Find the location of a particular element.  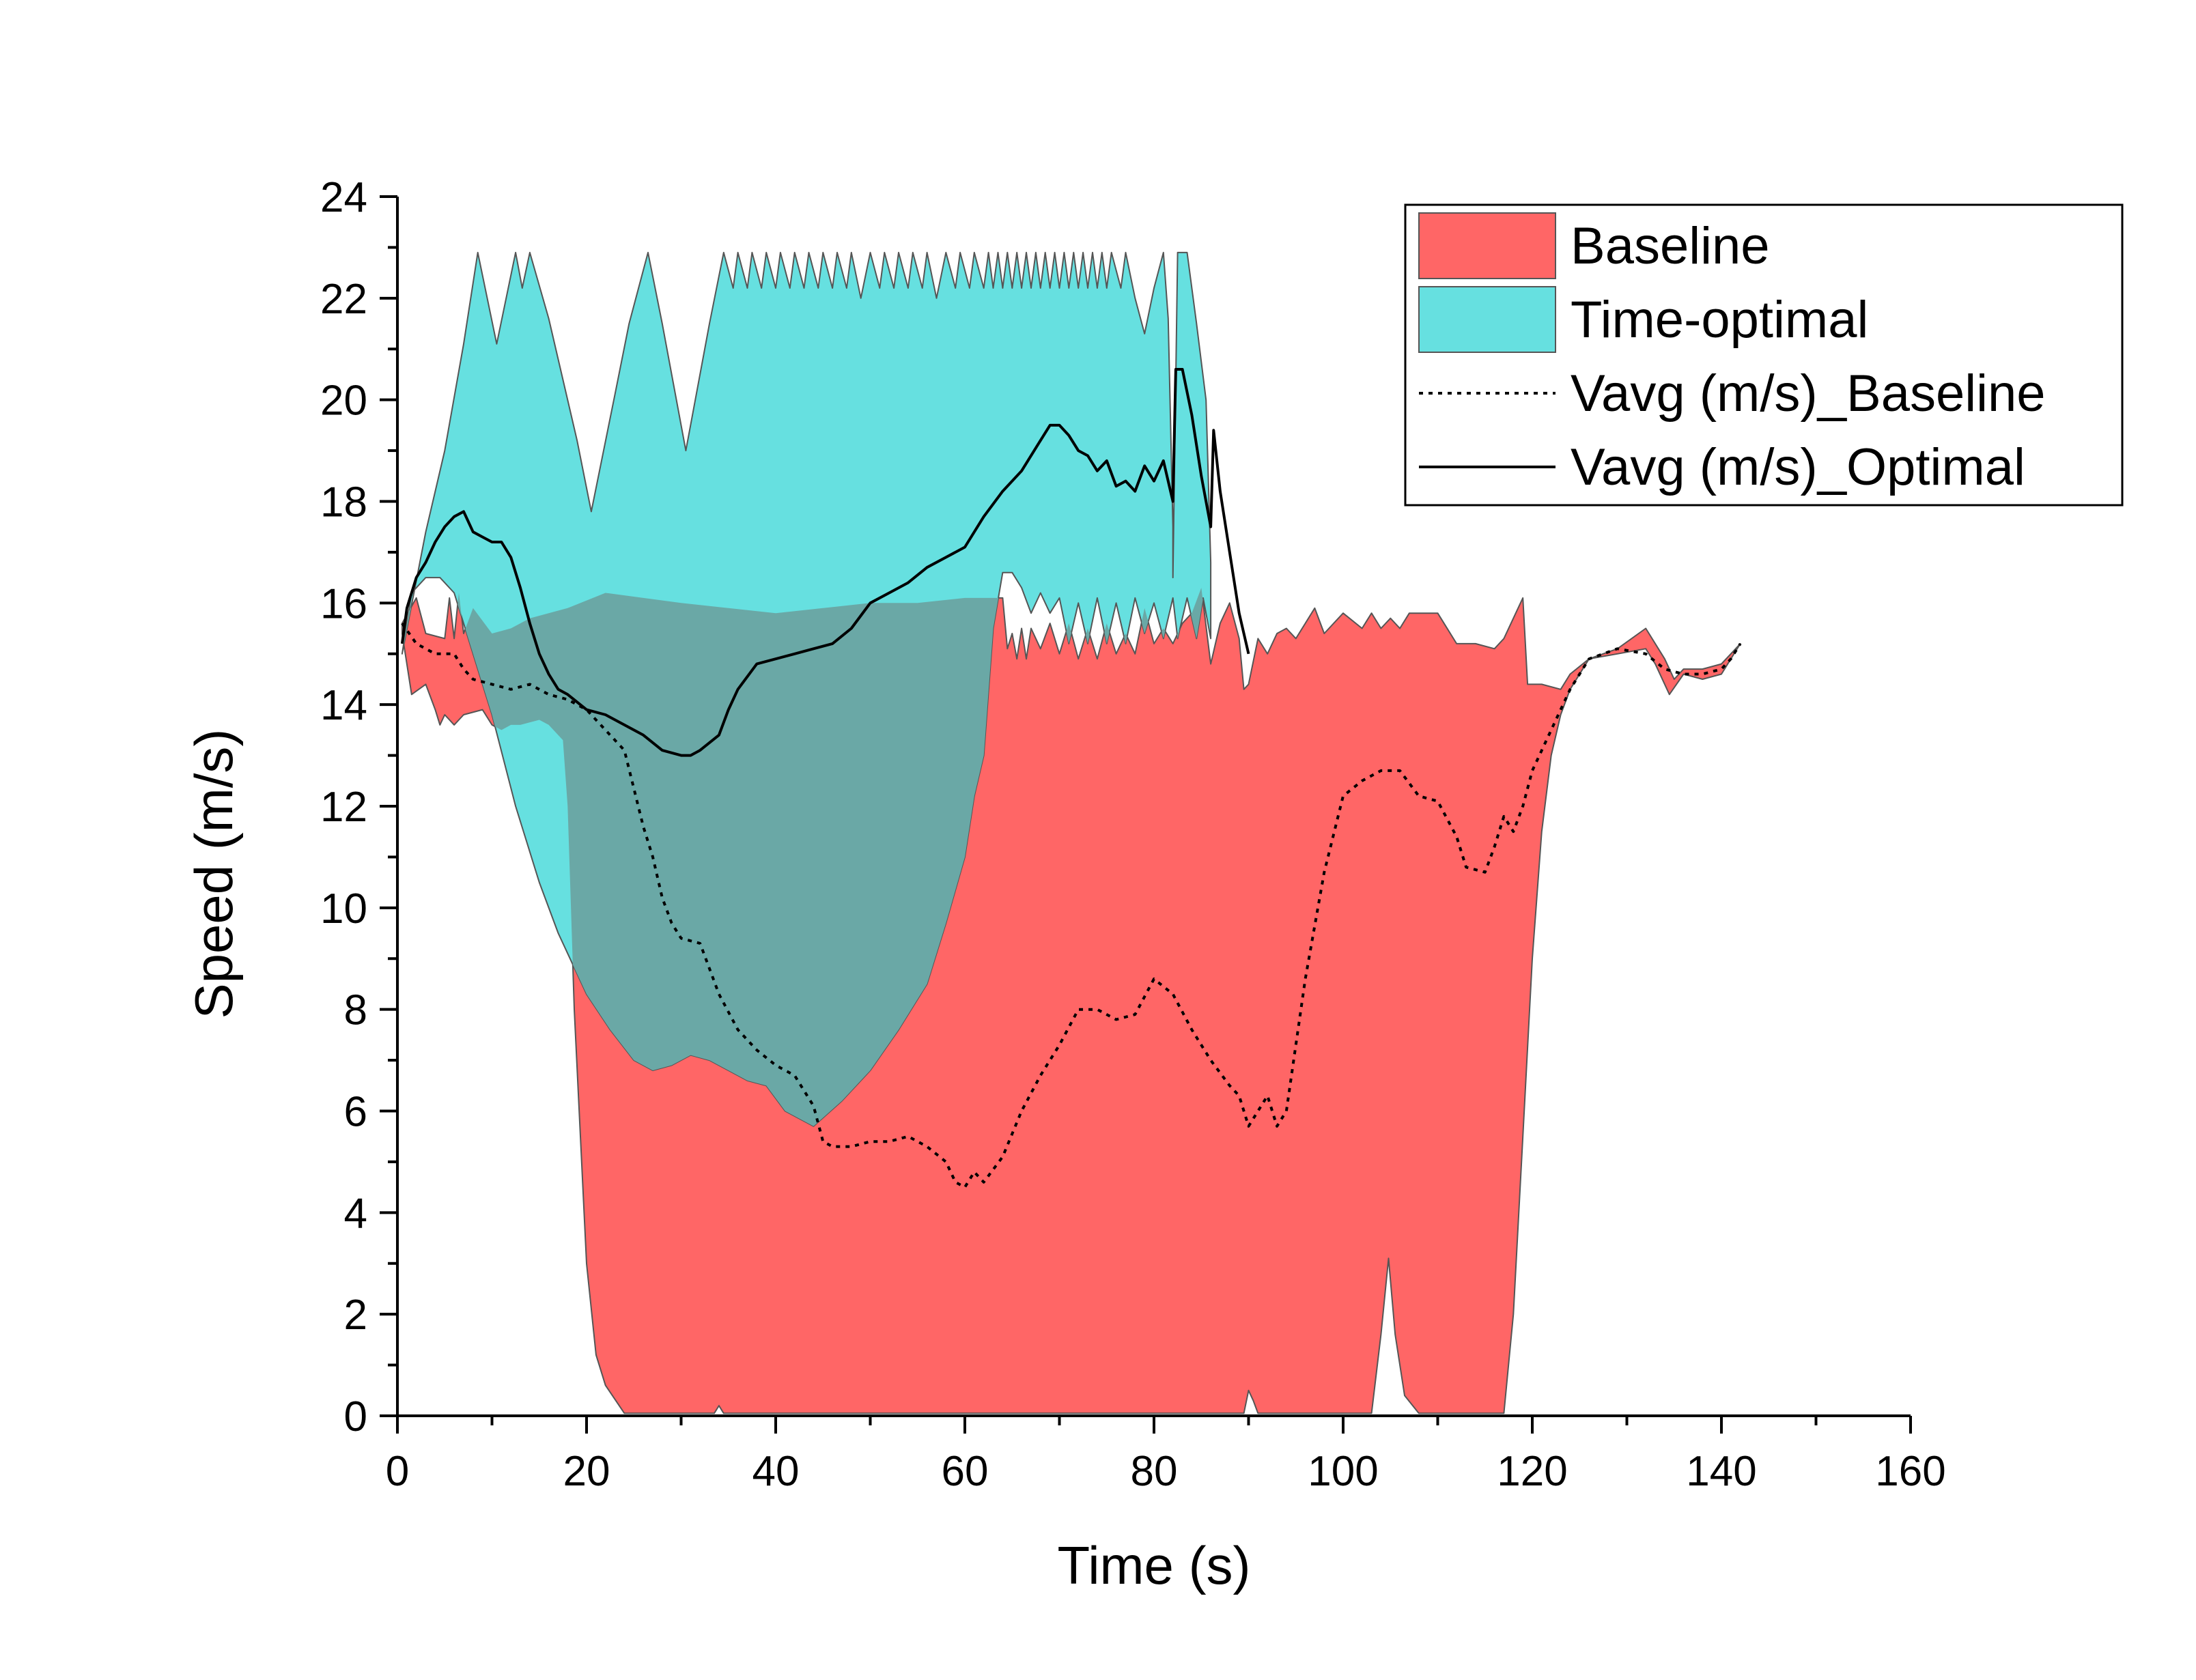

x-tick-label: 0 is located at coordinates (398, 1471).